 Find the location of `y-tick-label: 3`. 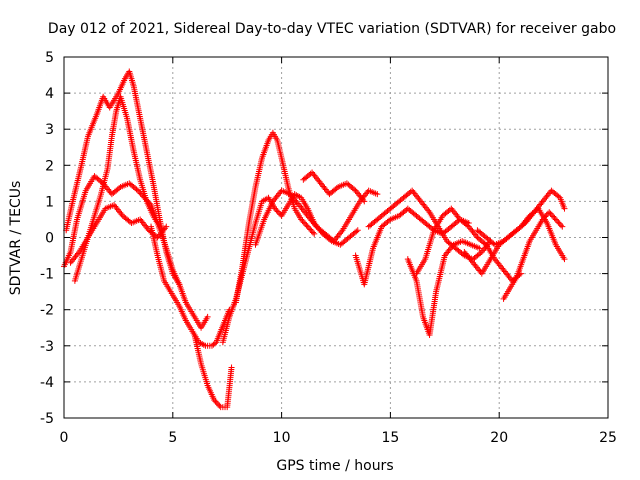

y-tick-label: 3 is located at coordinates (49, 130).